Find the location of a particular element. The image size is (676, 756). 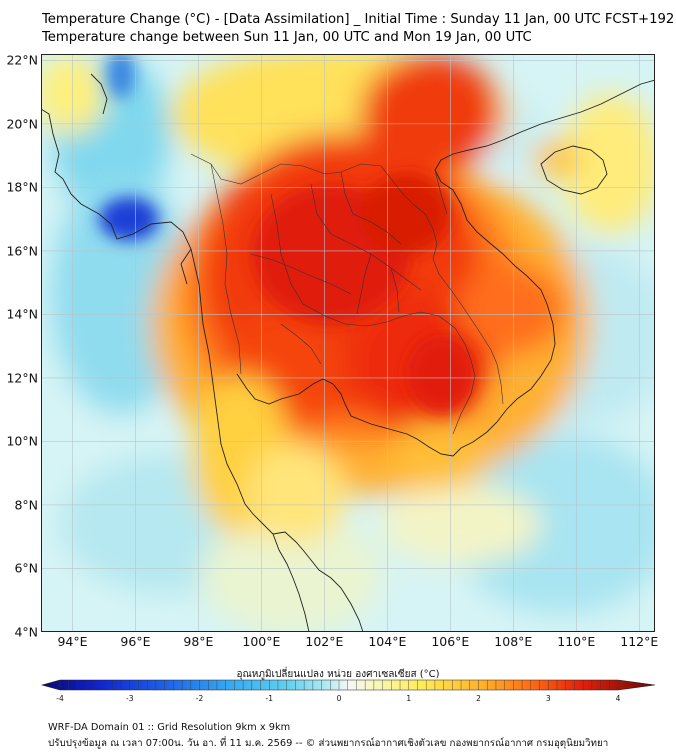

lat-tick-label: 16°N is located at coordinates (22, 251).